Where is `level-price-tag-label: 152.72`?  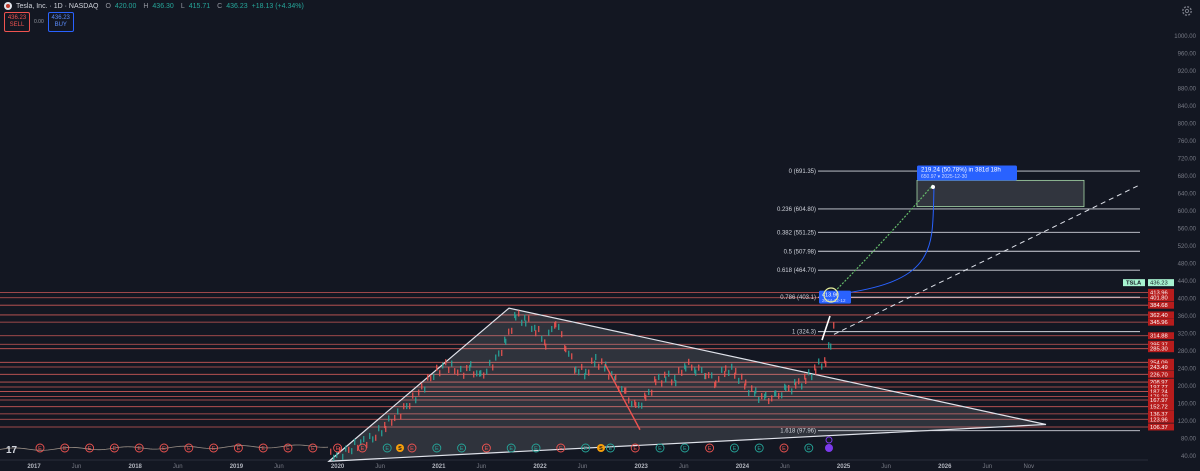 level-price-tag-label: 152.72 is located at coordinates (1159, 408).